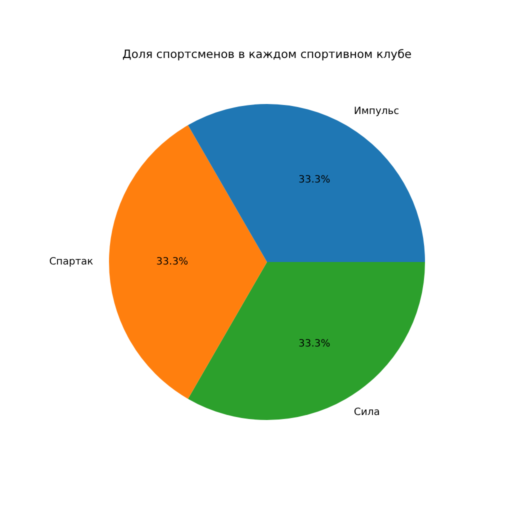 The height and width of the screenshot is (512, 511). I want to click on slice-label: Сила, so click(367, 412).